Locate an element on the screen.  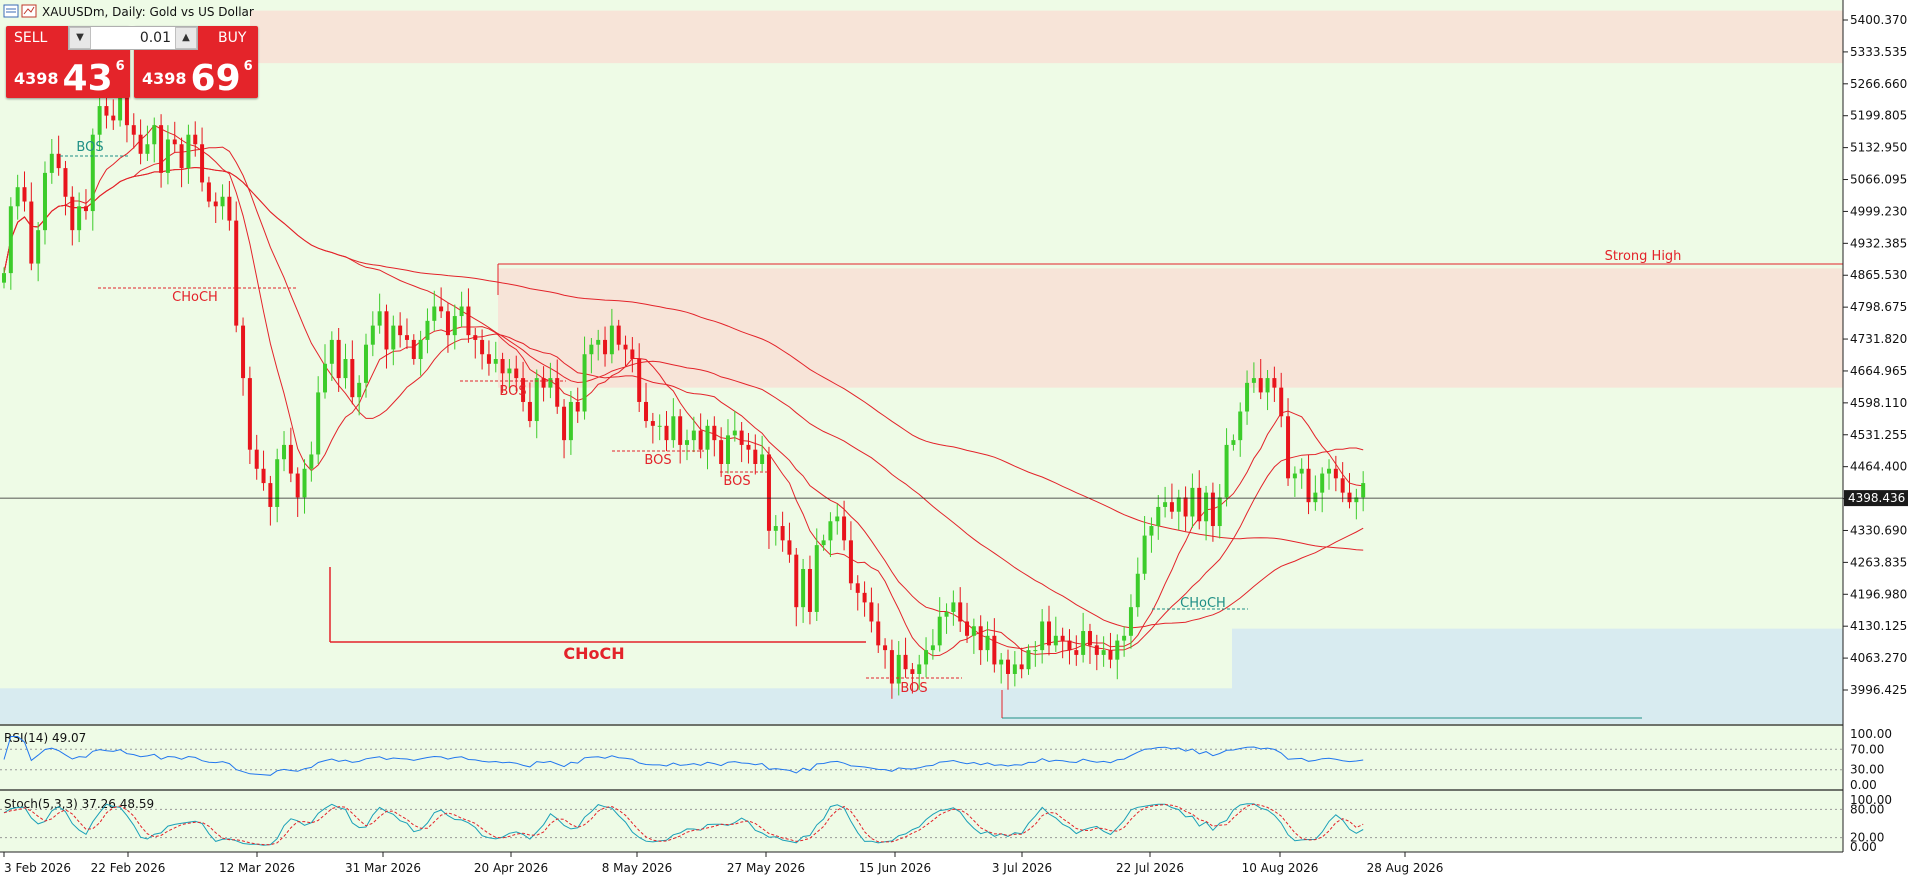
lot-increase-button: ▲ is located at coordinates (186, 38).